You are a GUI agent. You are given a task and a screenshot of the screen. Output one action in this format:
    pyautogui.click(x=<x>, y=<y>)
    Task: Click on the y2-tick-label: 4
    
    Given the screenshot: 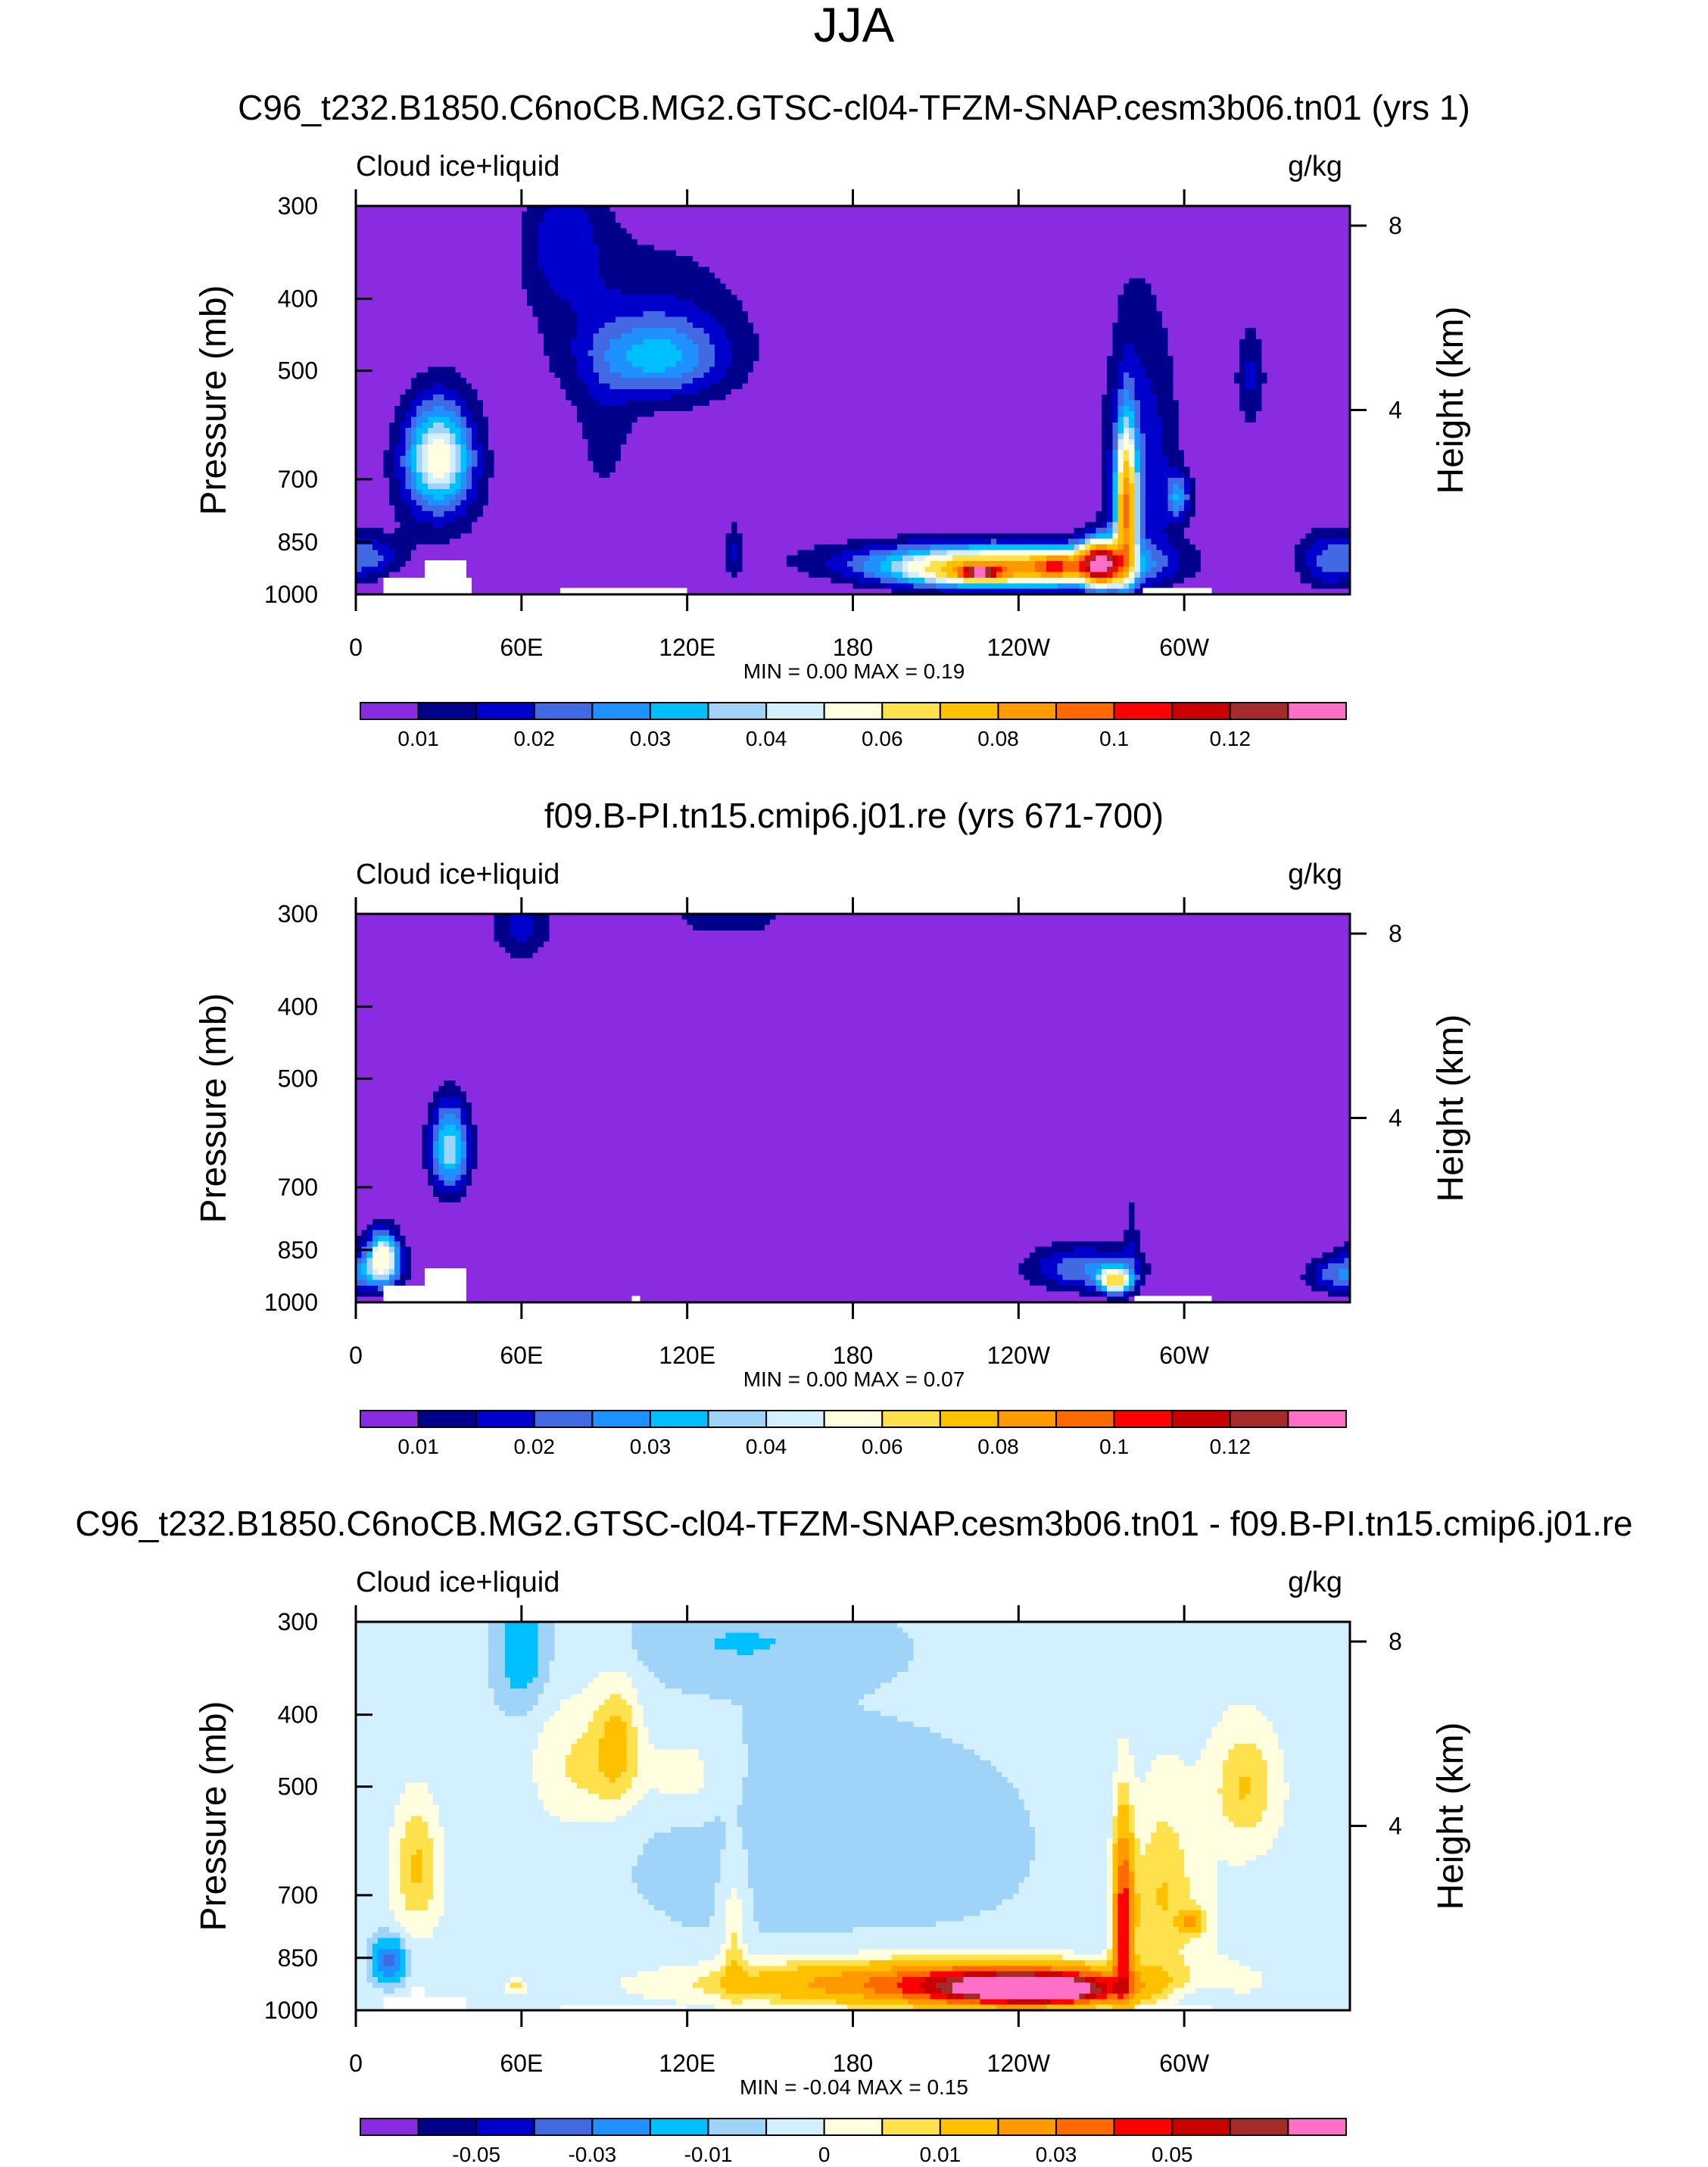 What is the action you would take?
    pyautogui.click(x=1395, y=1118)
    